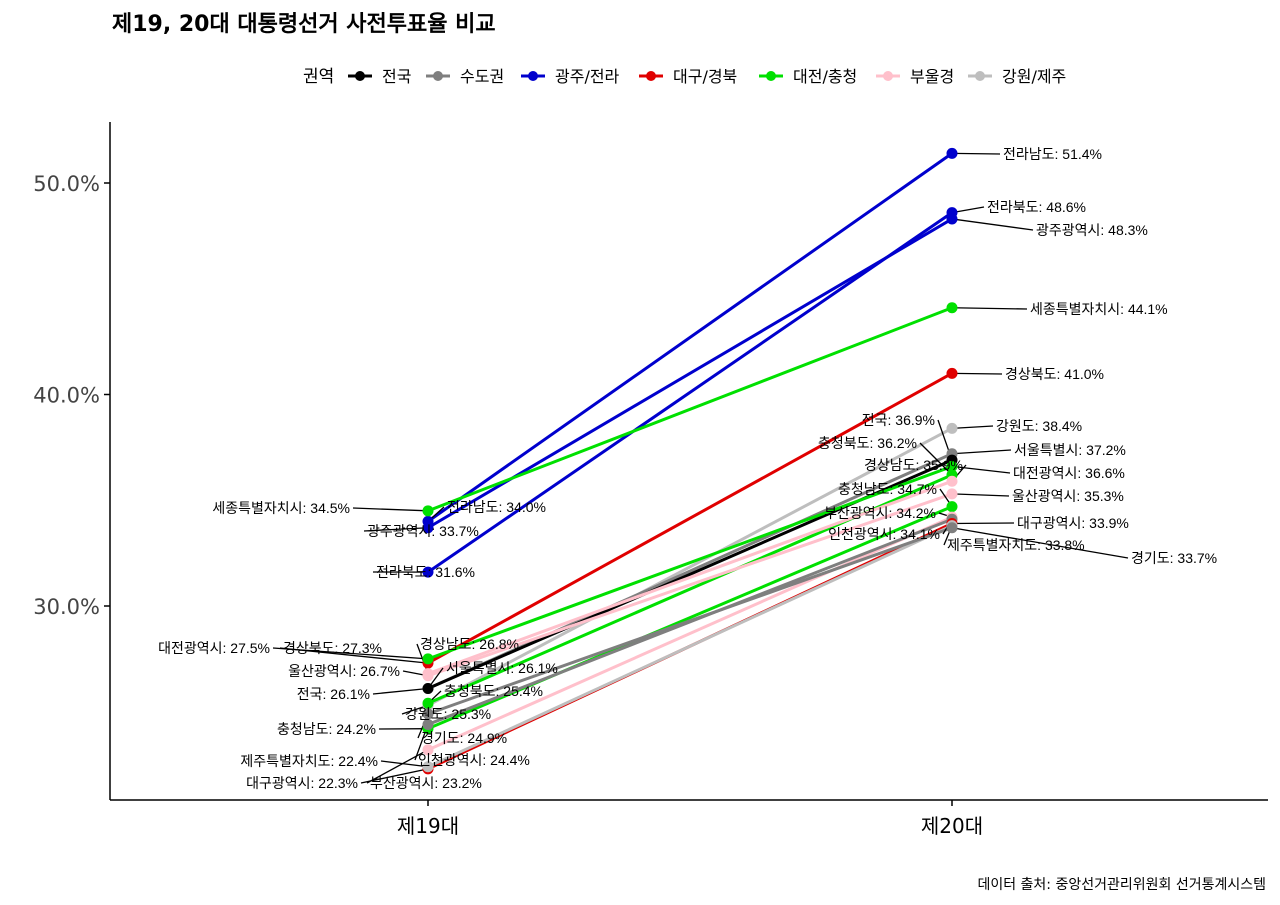 This screenshot has width=1280, height=905. Describe the element at coordinates (502, 668) in the screenshot. I see `point-label: 서울특별시: 26.1%` at that location.